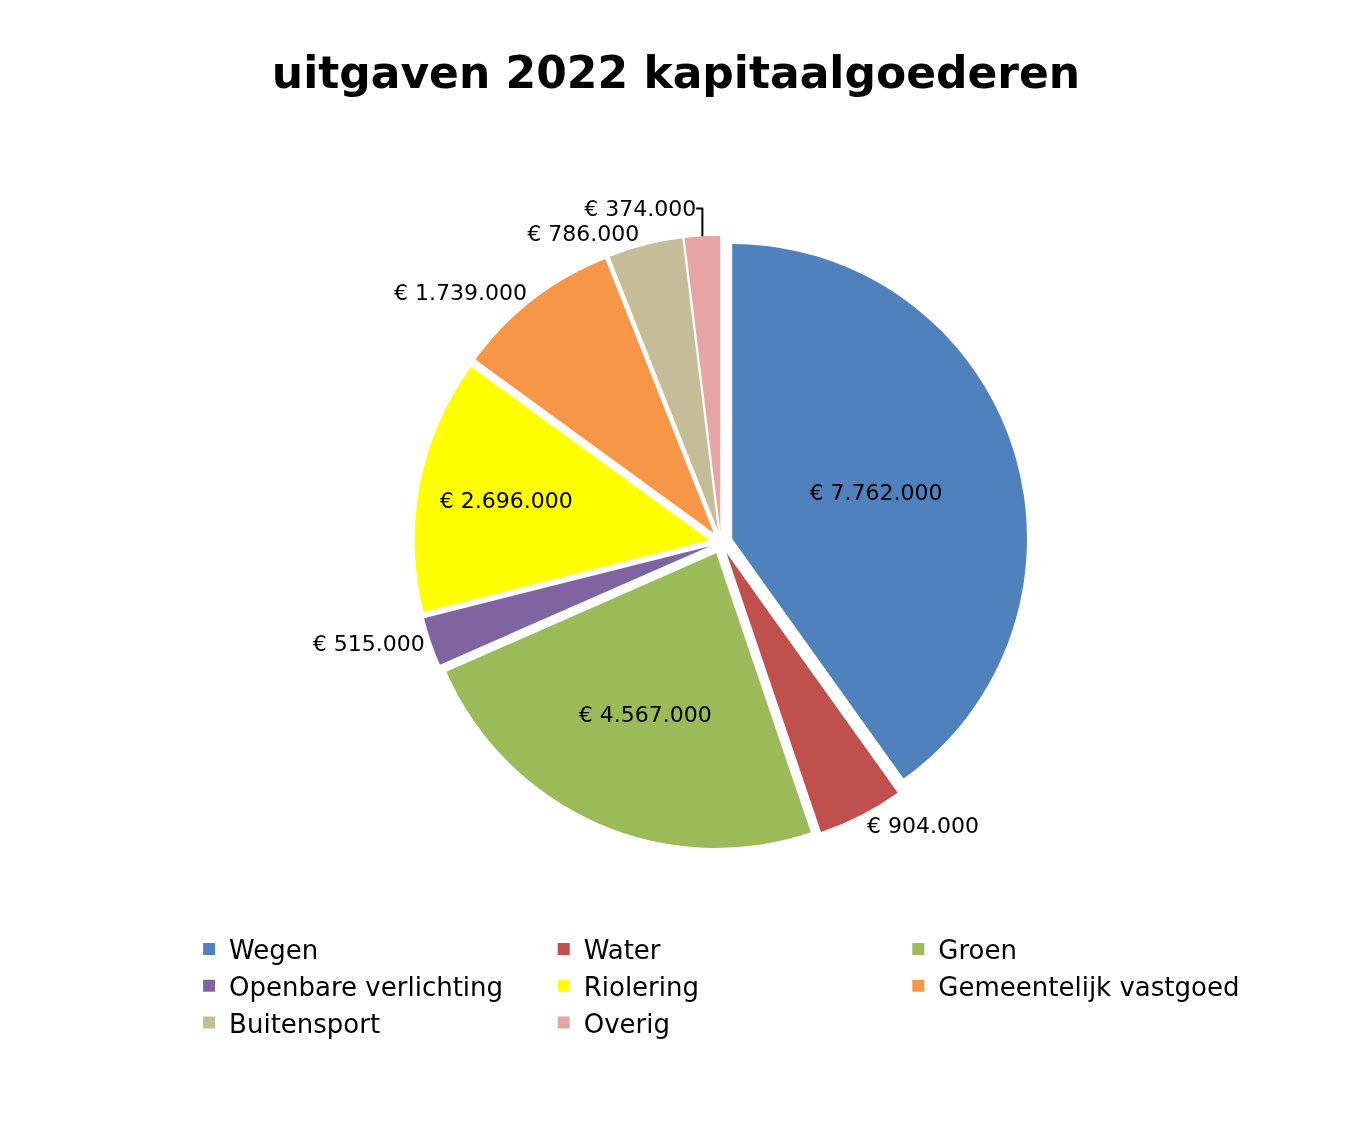 Image resolution: width=1352 pixels, height=1138 pixels. Describe the element at coordinates (274, 950) in the screenshot. I see `legend-label: Wegen` at that location.